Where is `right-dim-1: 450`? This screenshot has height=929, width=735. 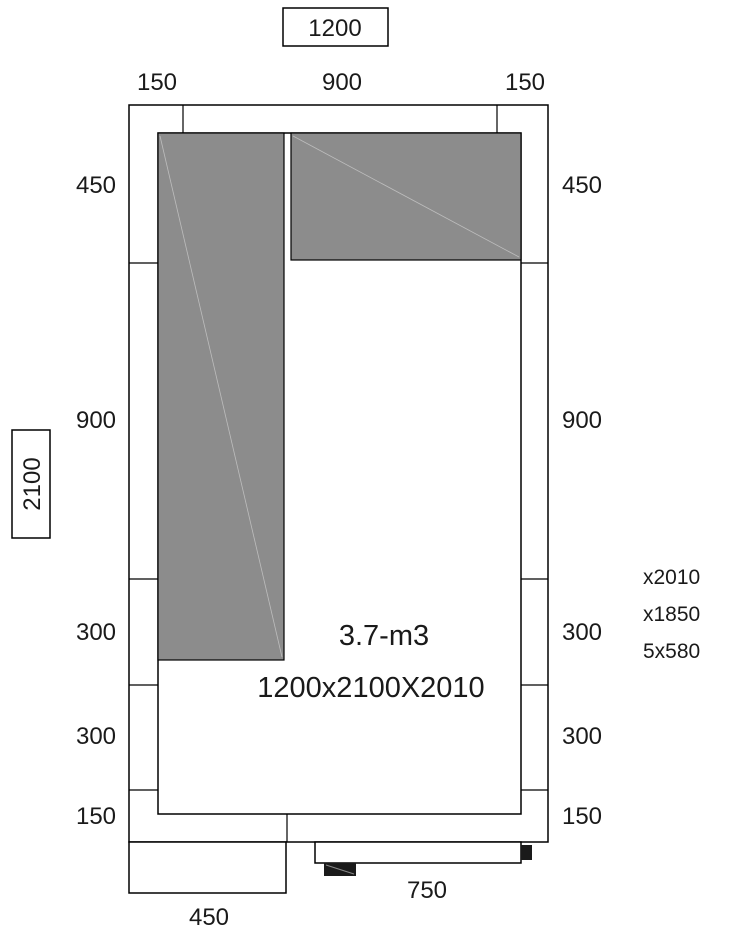 right-dim-1: 450 is located at coordinates (582, 185).